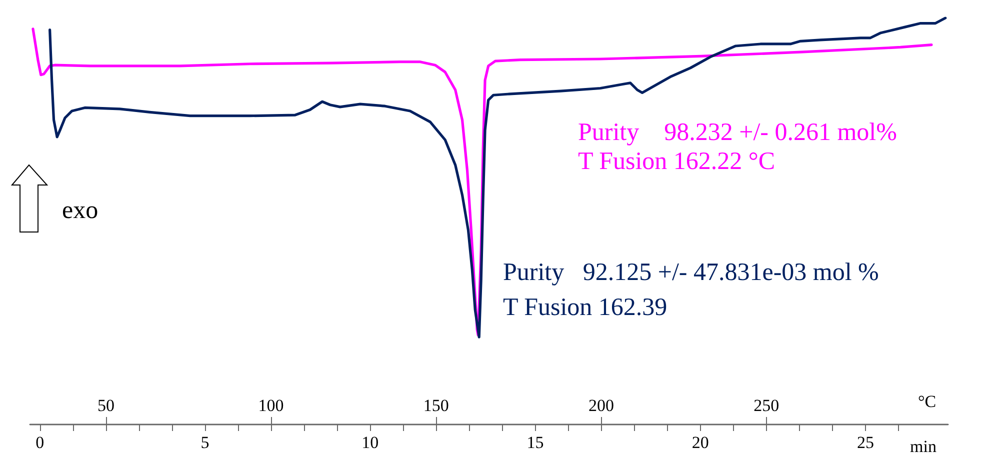  Describe the element at coordinates (535, 442) in the screenshot. I see `x-tick-label: 15` at that location.